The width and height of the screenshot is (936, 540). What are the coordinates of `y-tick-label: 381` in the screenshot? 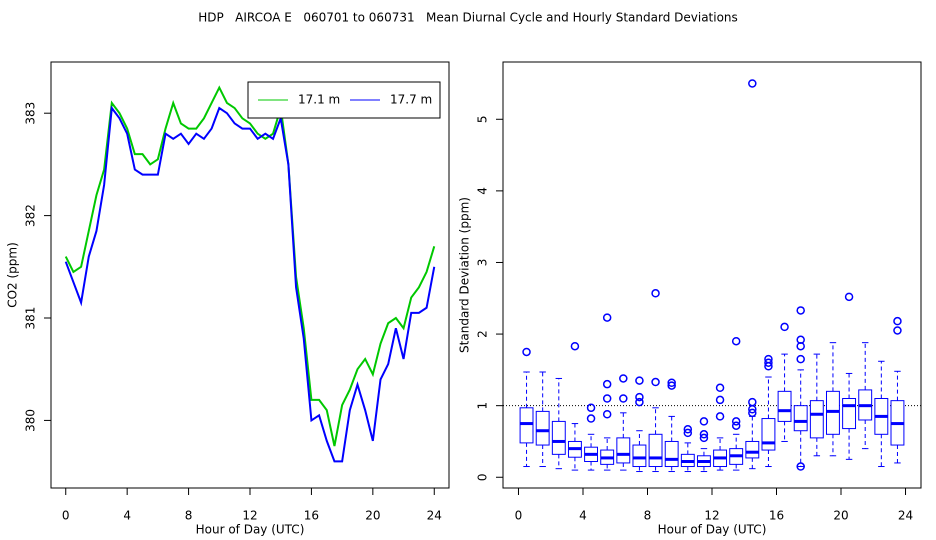 It's located at (31, 318).